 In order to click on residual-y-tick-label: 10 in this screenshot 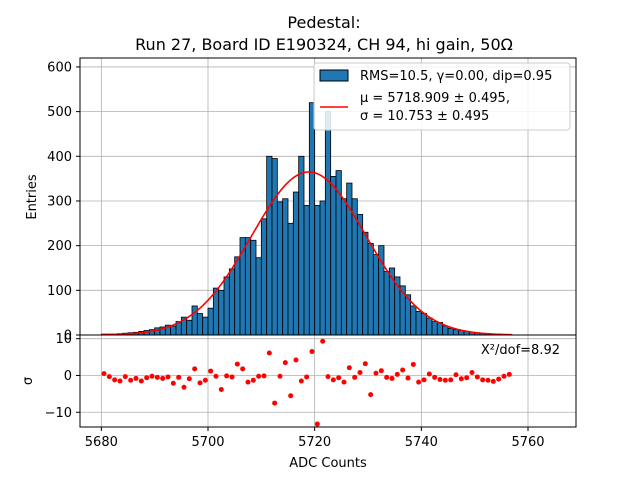, I will do `click(63, 339)`.